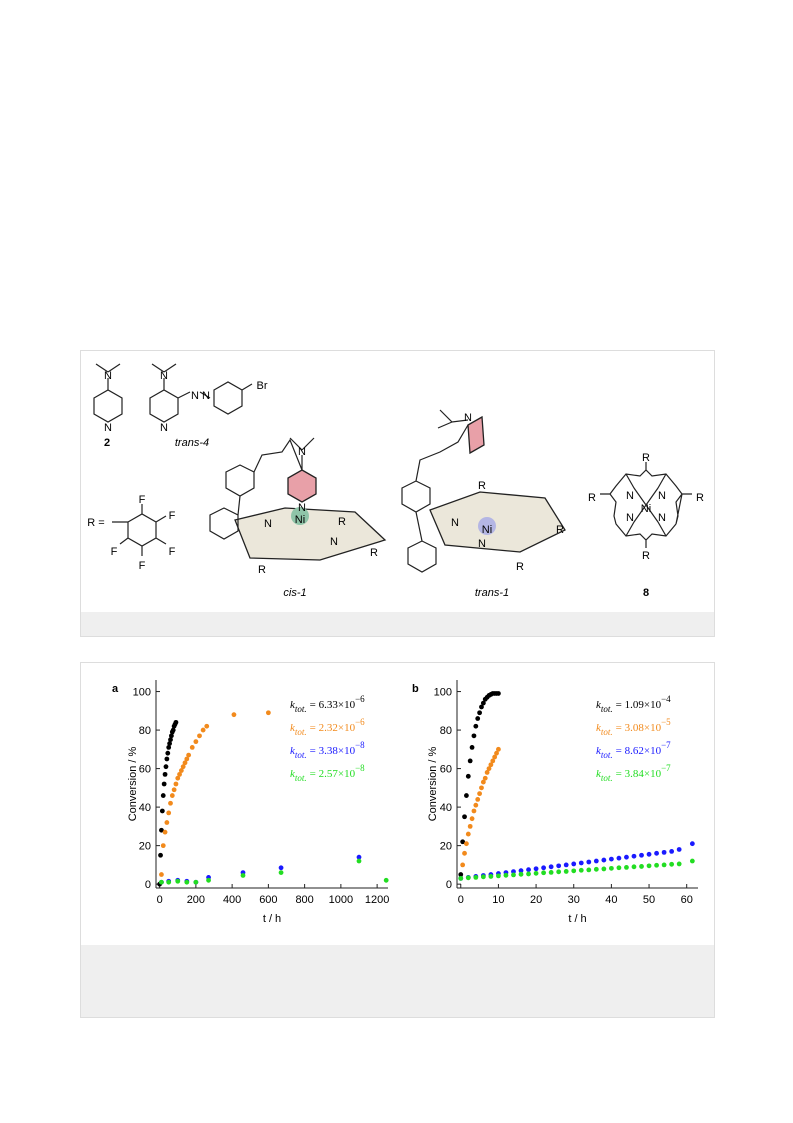  What do you see at coordinates (262, 386) in the screenshot?
I see `atom-label: Br` at bounding box center [262, 386].